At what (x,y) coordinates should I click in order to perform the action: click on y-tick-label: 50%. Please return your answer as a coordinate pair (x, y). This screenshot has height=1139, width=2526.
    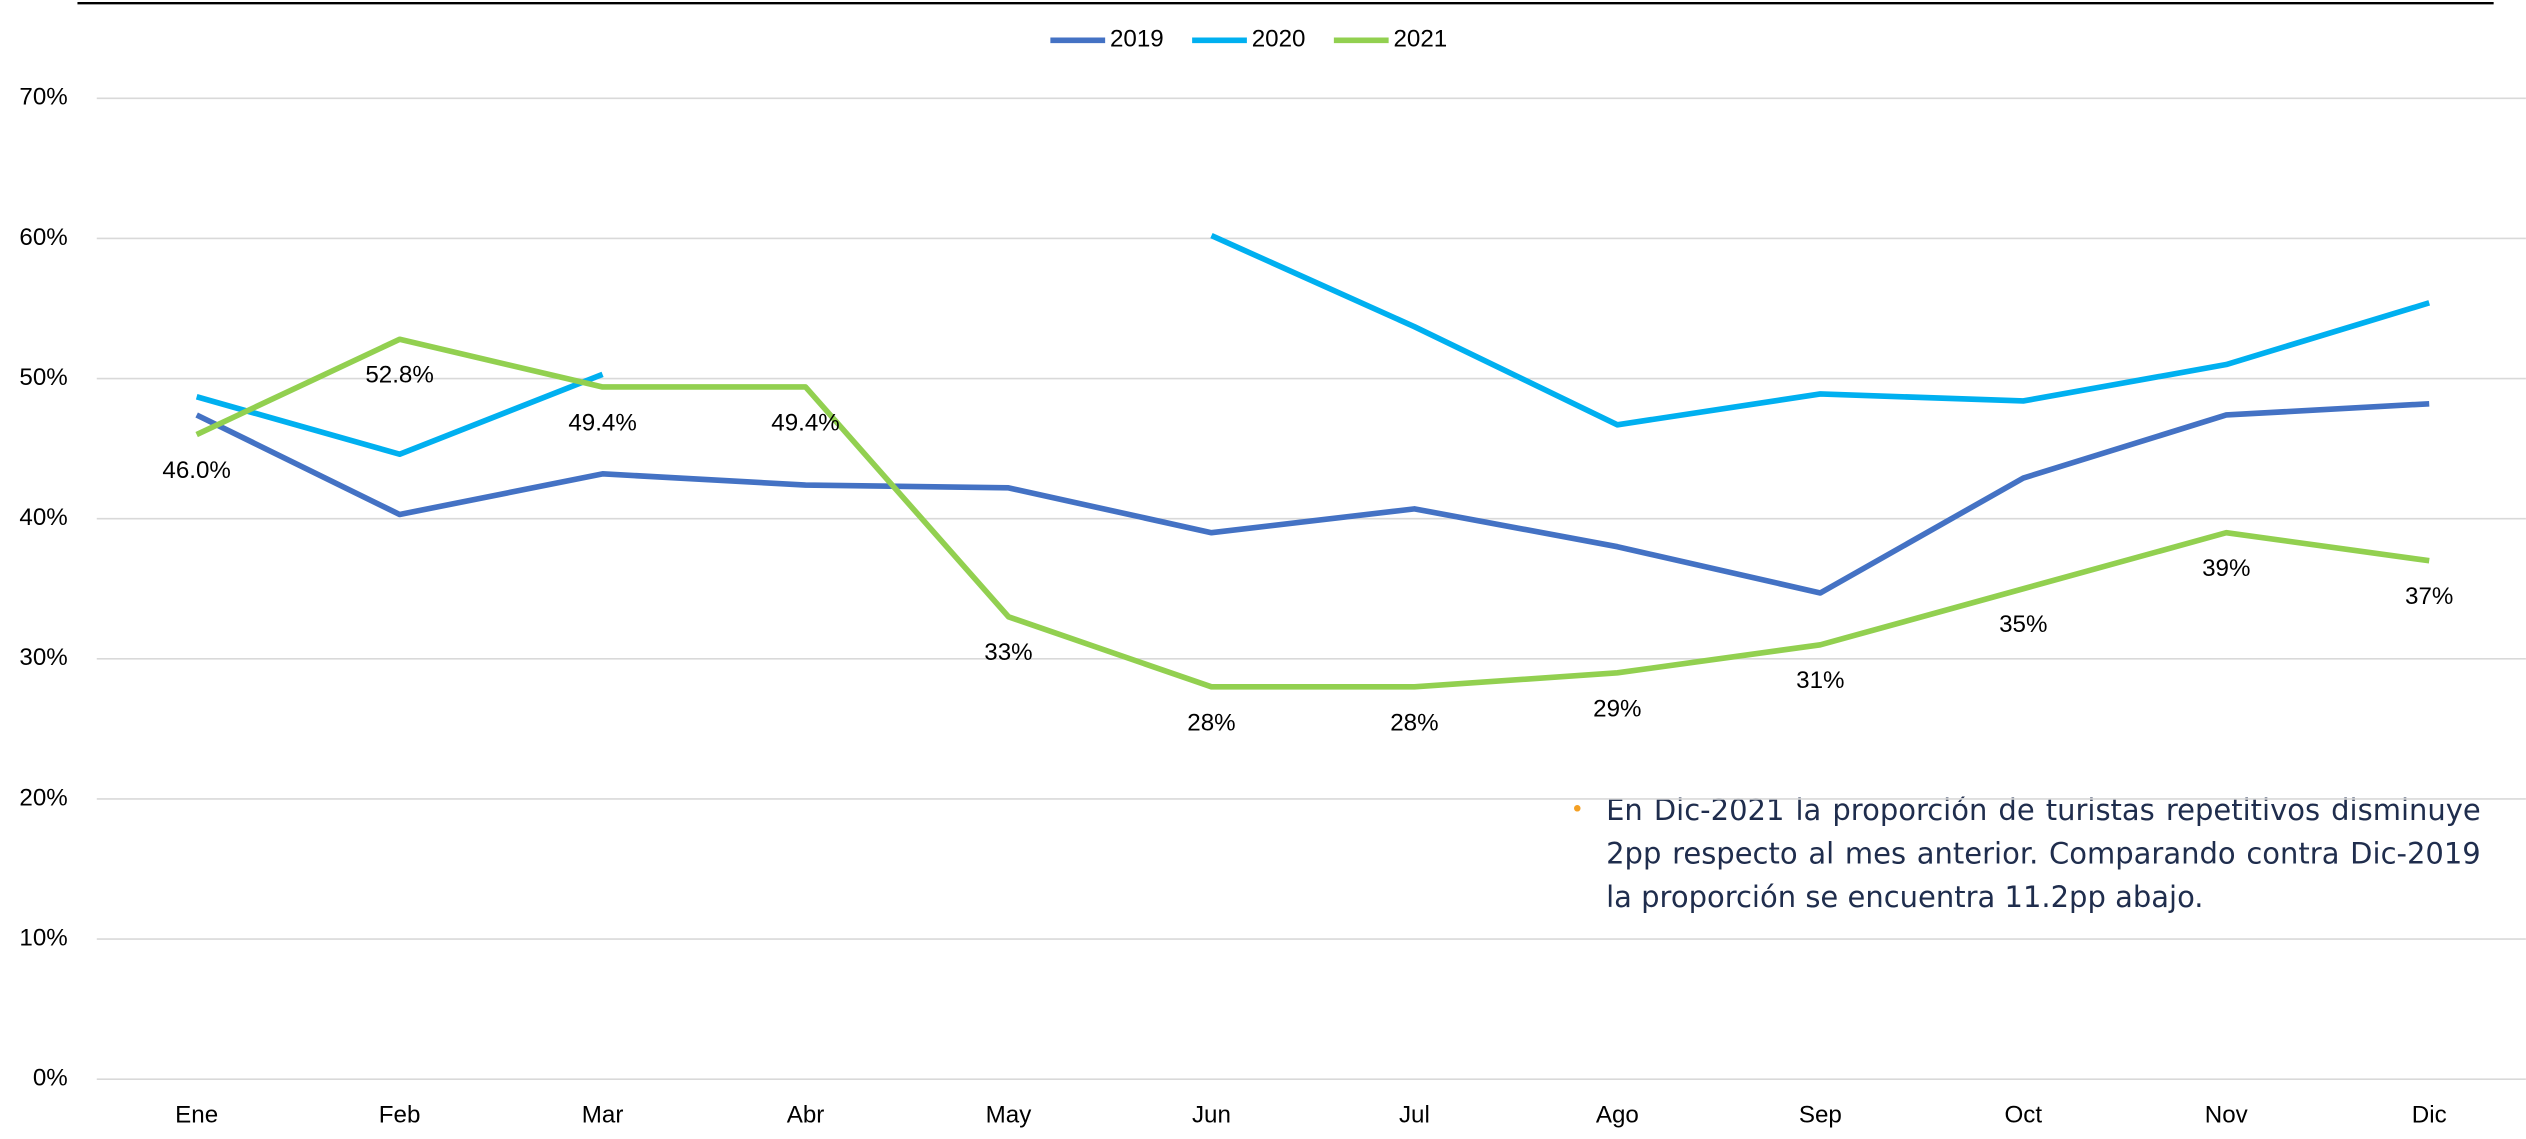
    Looking at the image, I should click on (43, 377).